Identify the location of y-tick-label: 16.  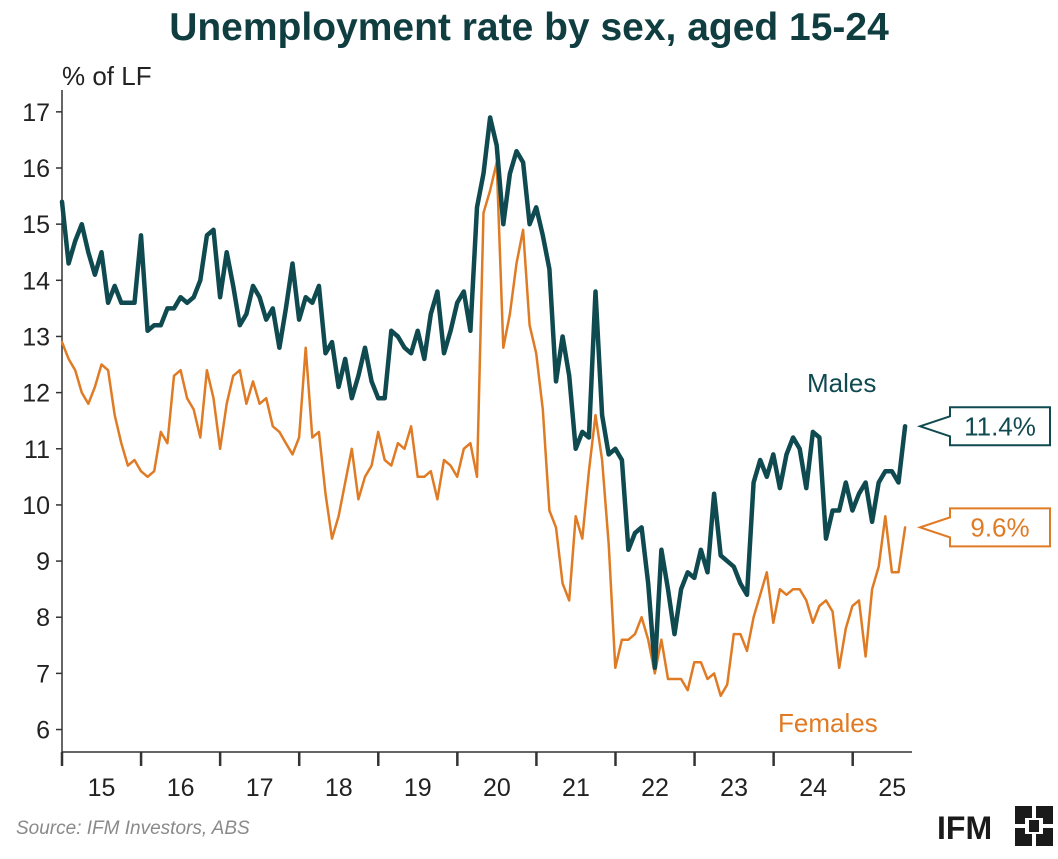
(36, 169).